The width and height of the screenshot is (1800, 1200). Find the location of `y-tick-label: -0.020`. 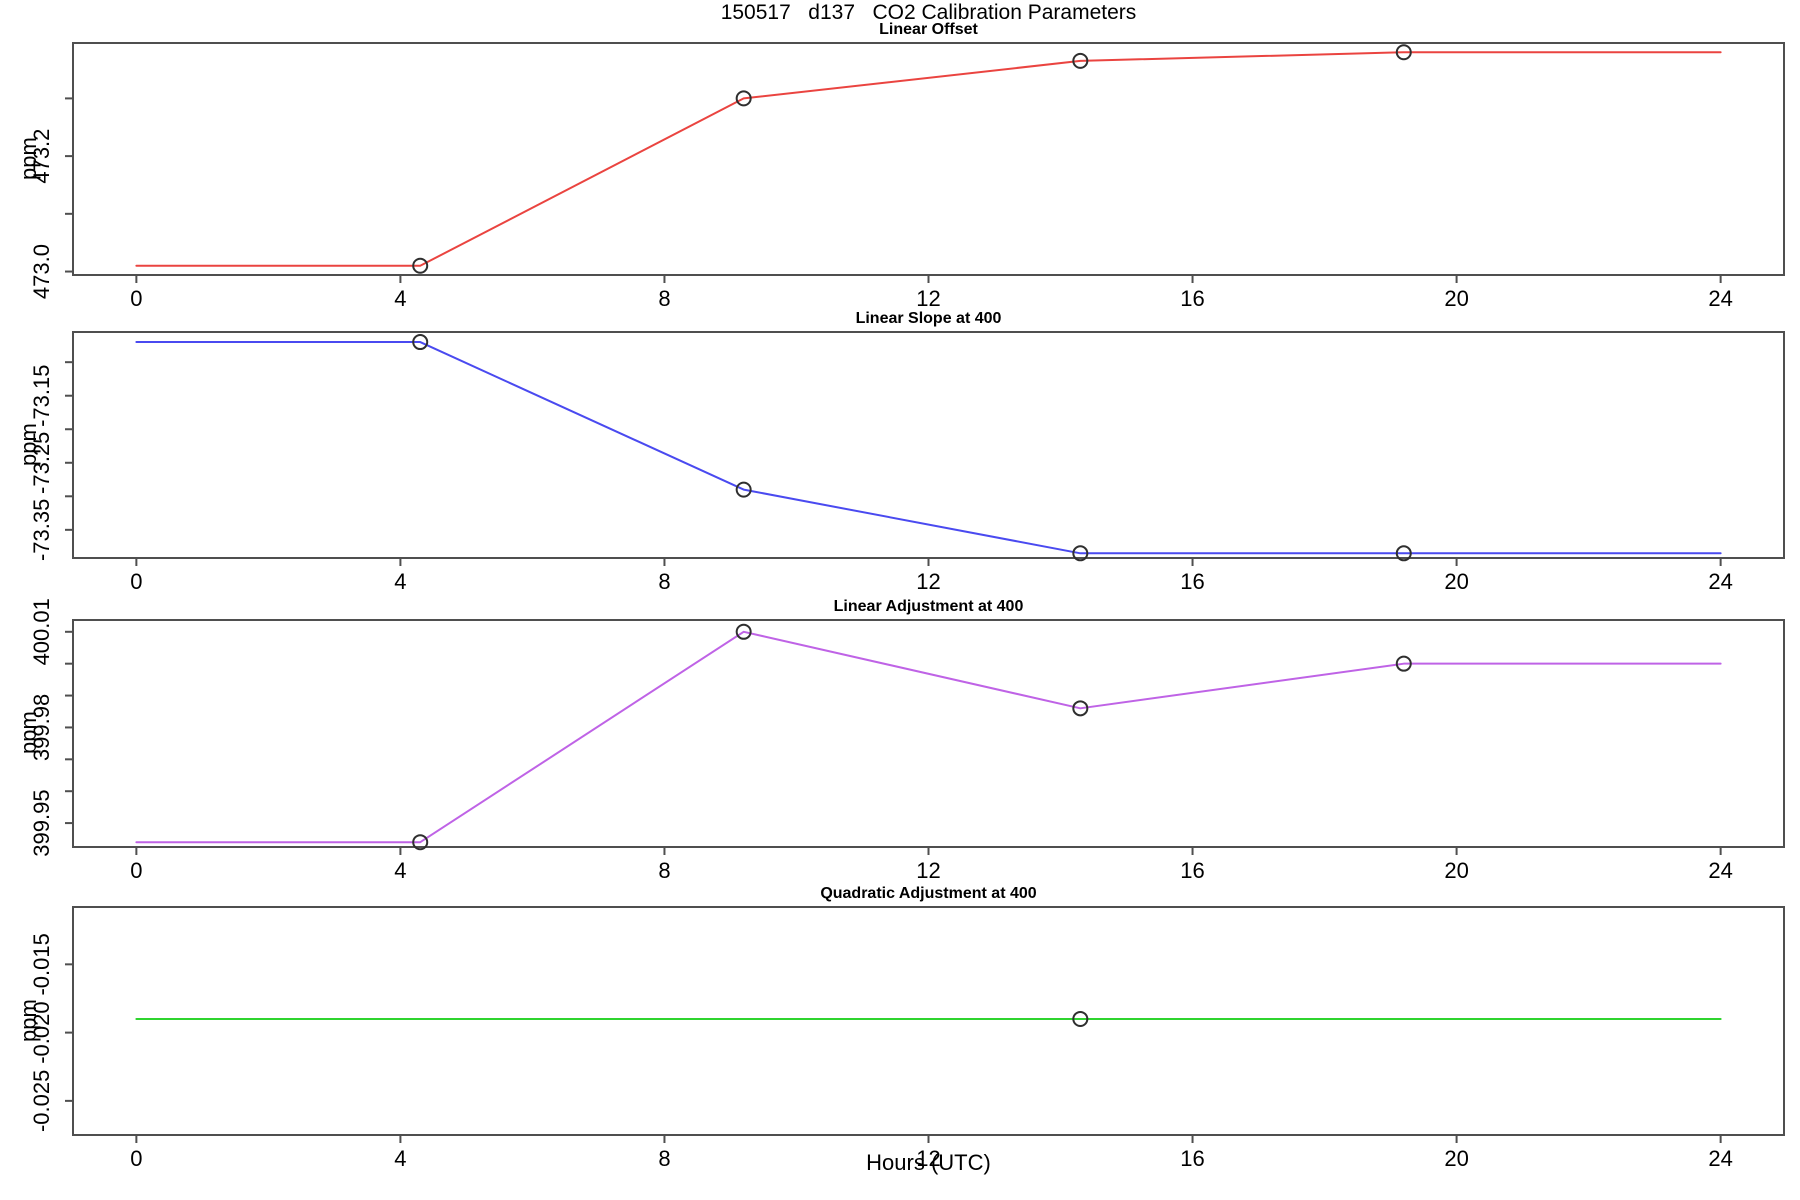

y-tick-label: -0.020 is located at coordinates (41, 1032).